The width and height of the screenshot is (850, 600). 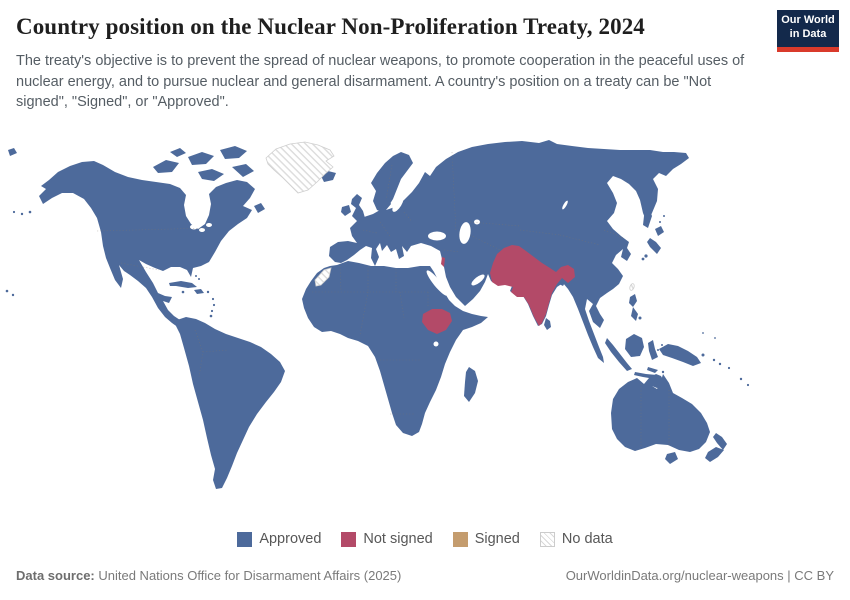 What do you see at coordinates (450, 216) in the screenshot?
I see `region-no-data` at bounding box center [450, 216].